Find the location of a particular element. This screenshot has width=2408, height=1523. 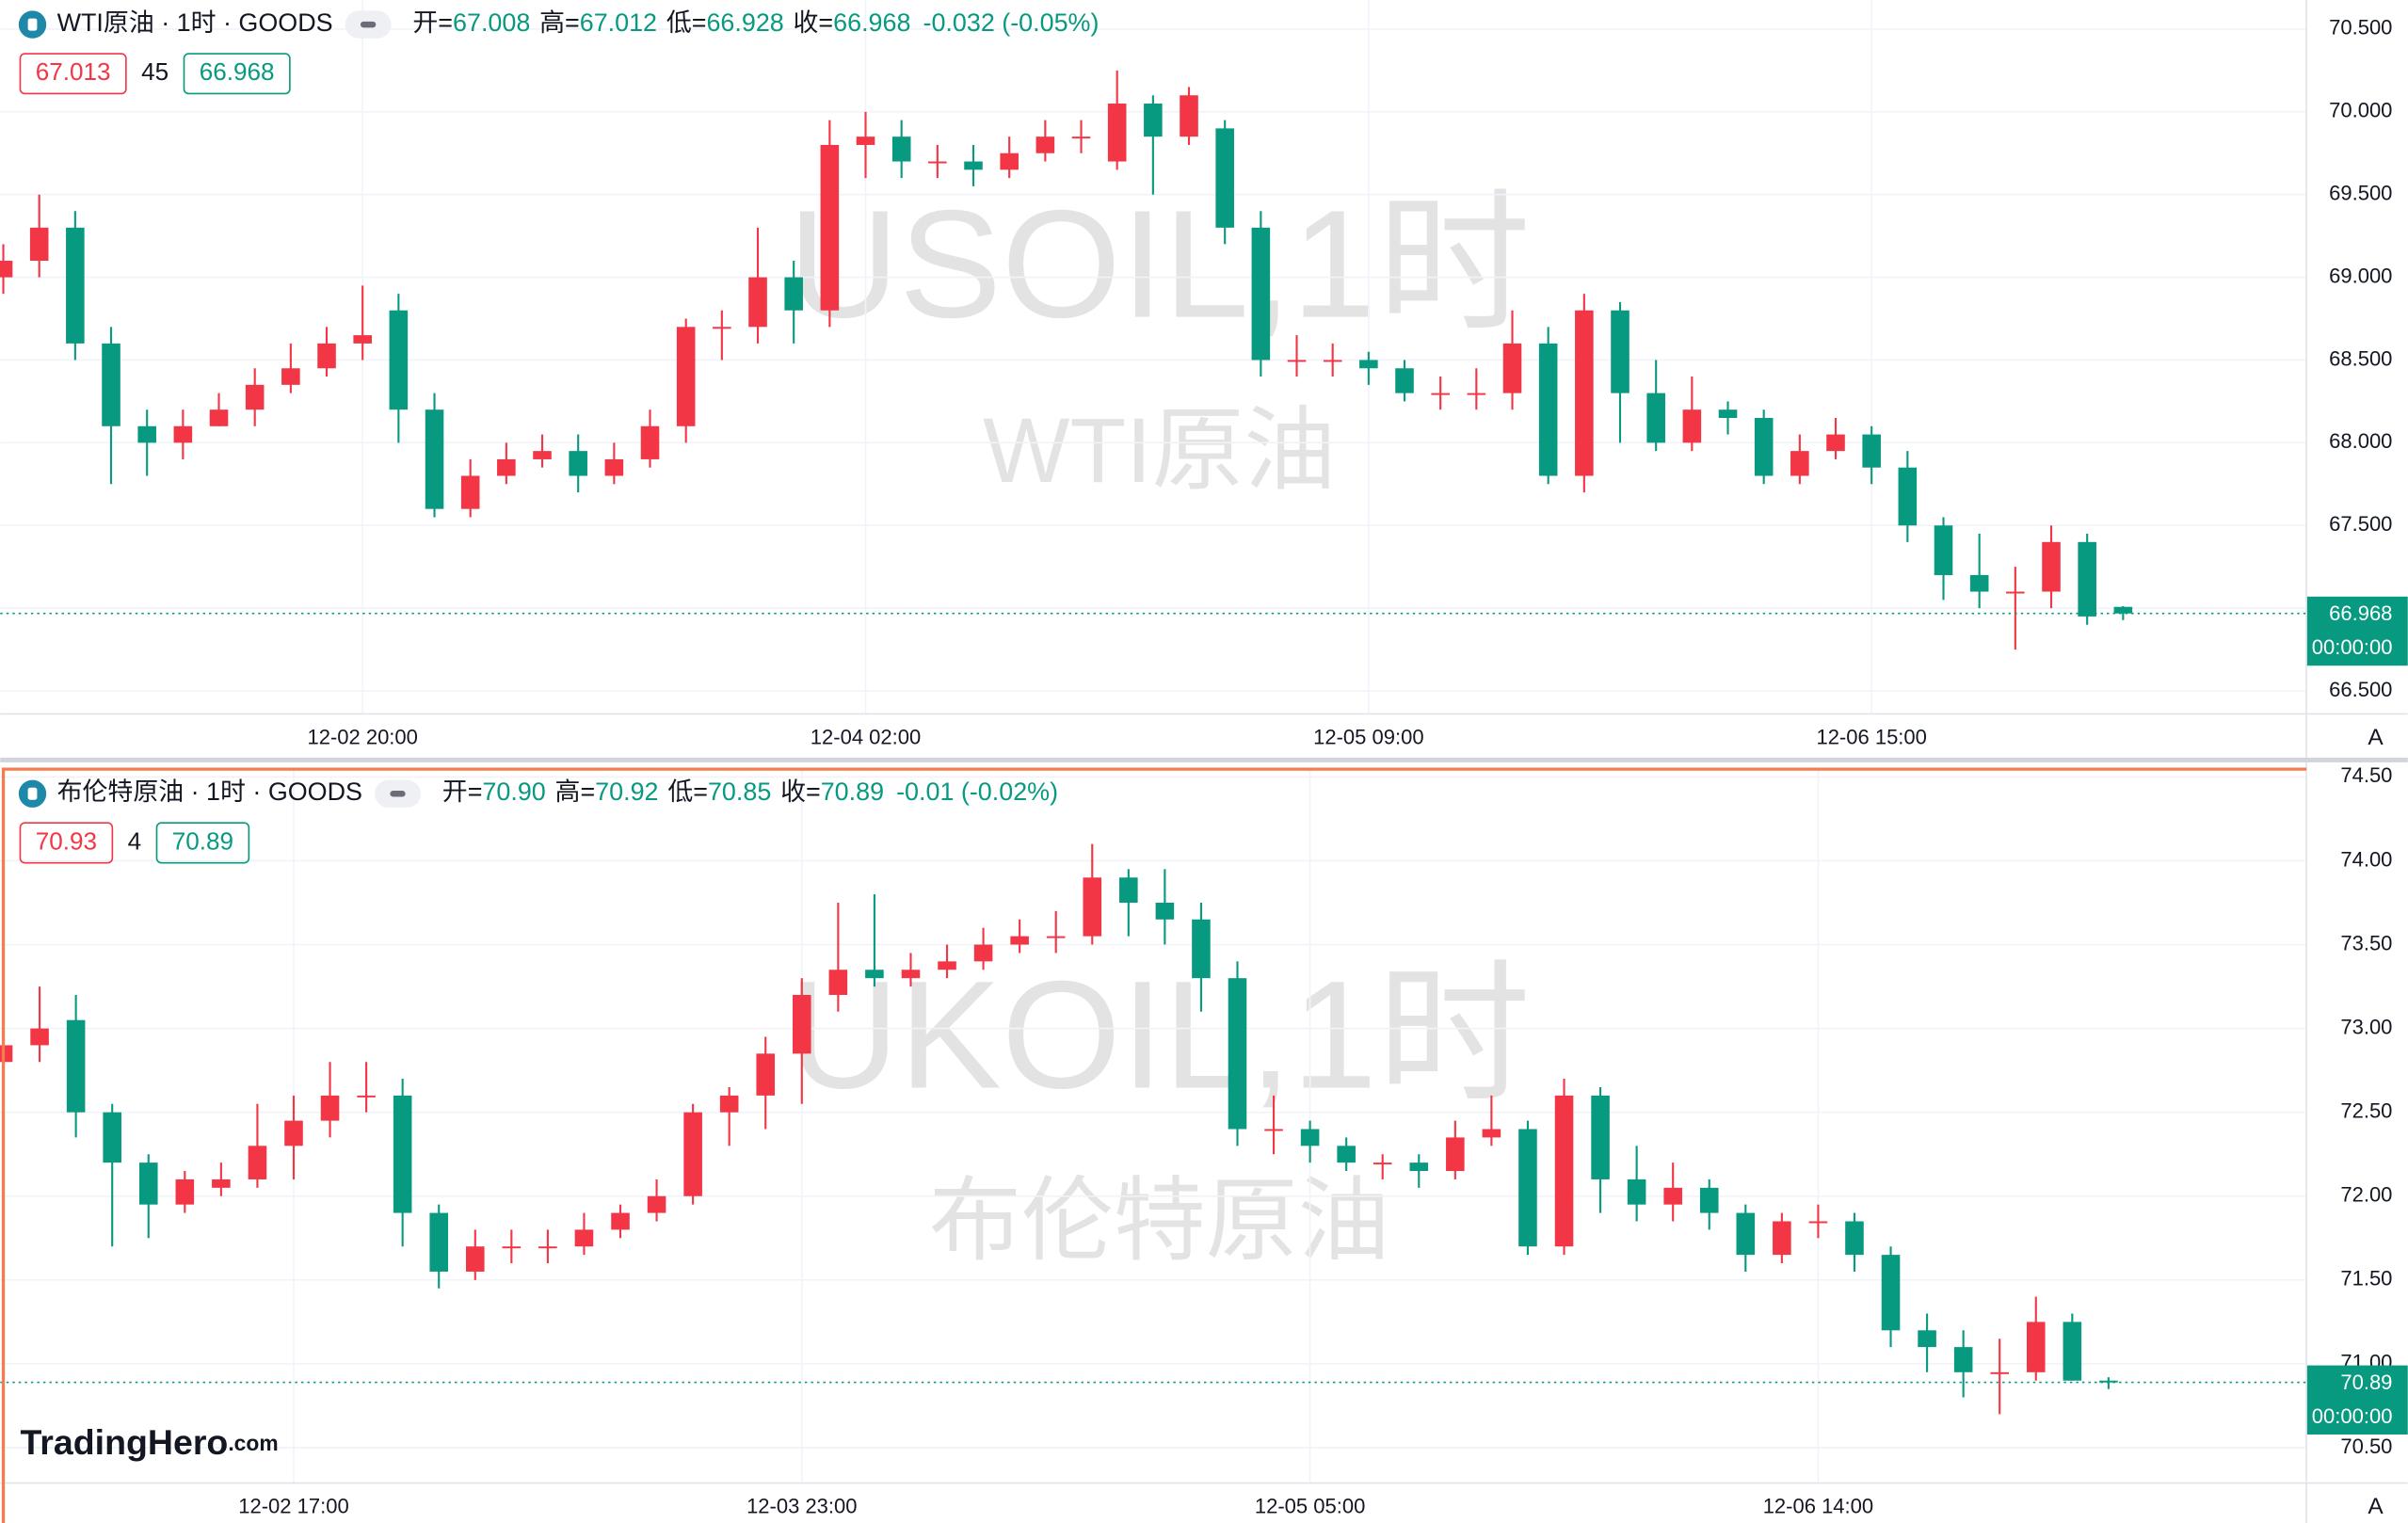

y-tick-label: 69.000 is located at coordinates (2360, 275).